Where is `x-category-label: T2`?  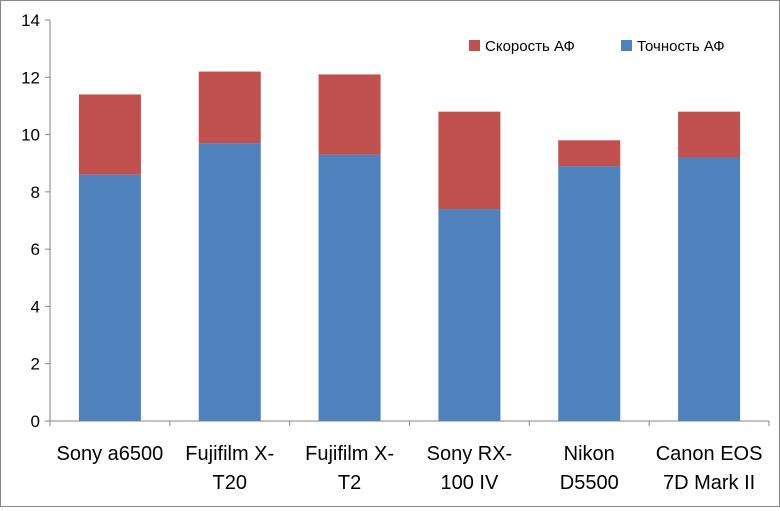
x-category-label: T2 is located at coordinates (349, 483).